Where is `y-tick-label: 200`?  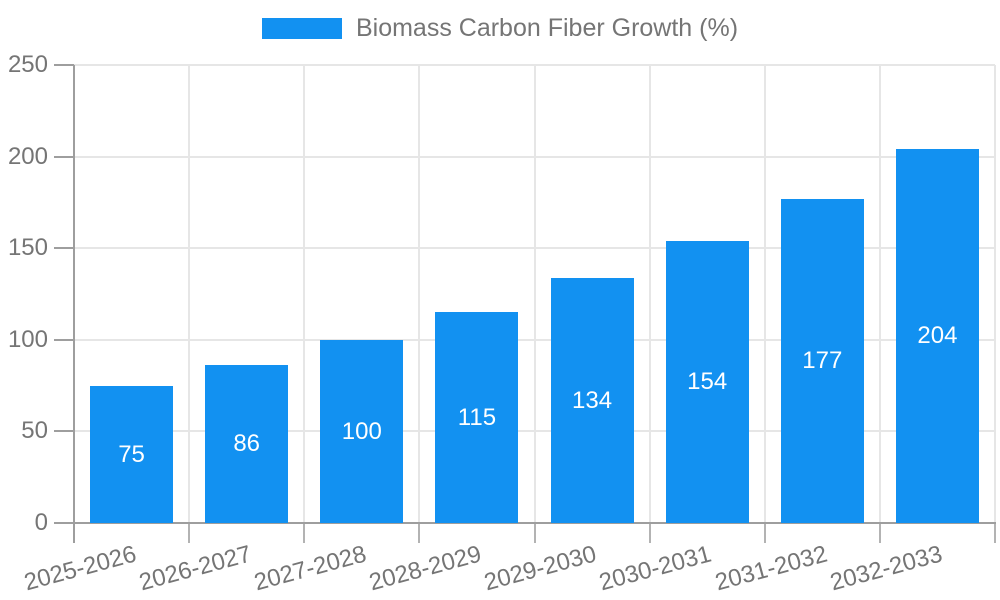
y-tick-label: 200 is located at coordinates (27, 156).